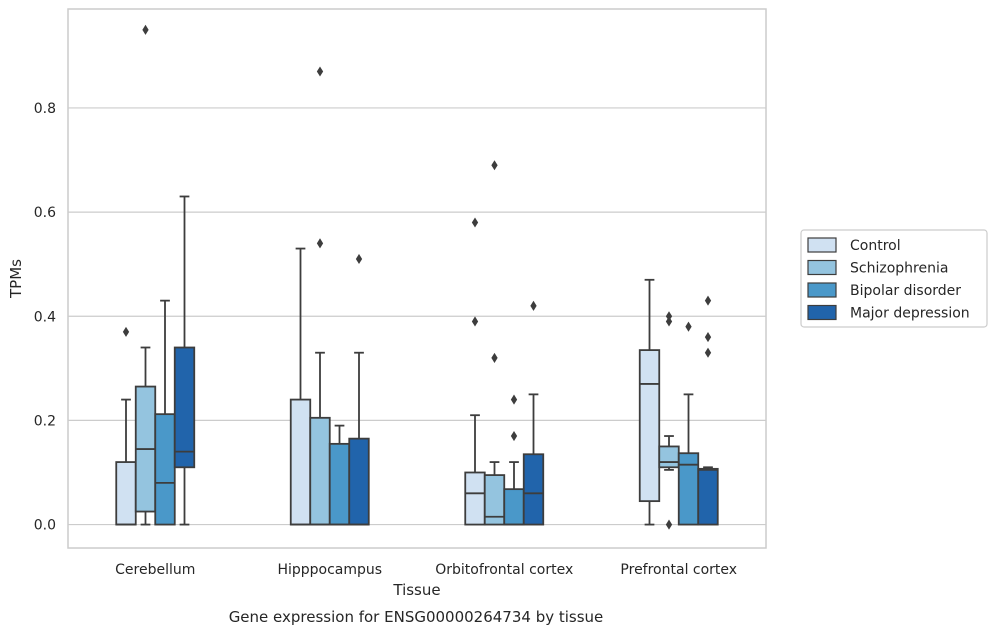 The image size is (997, 634). I want to click on box-control-prefrontal-cortex, so click(649, 402).